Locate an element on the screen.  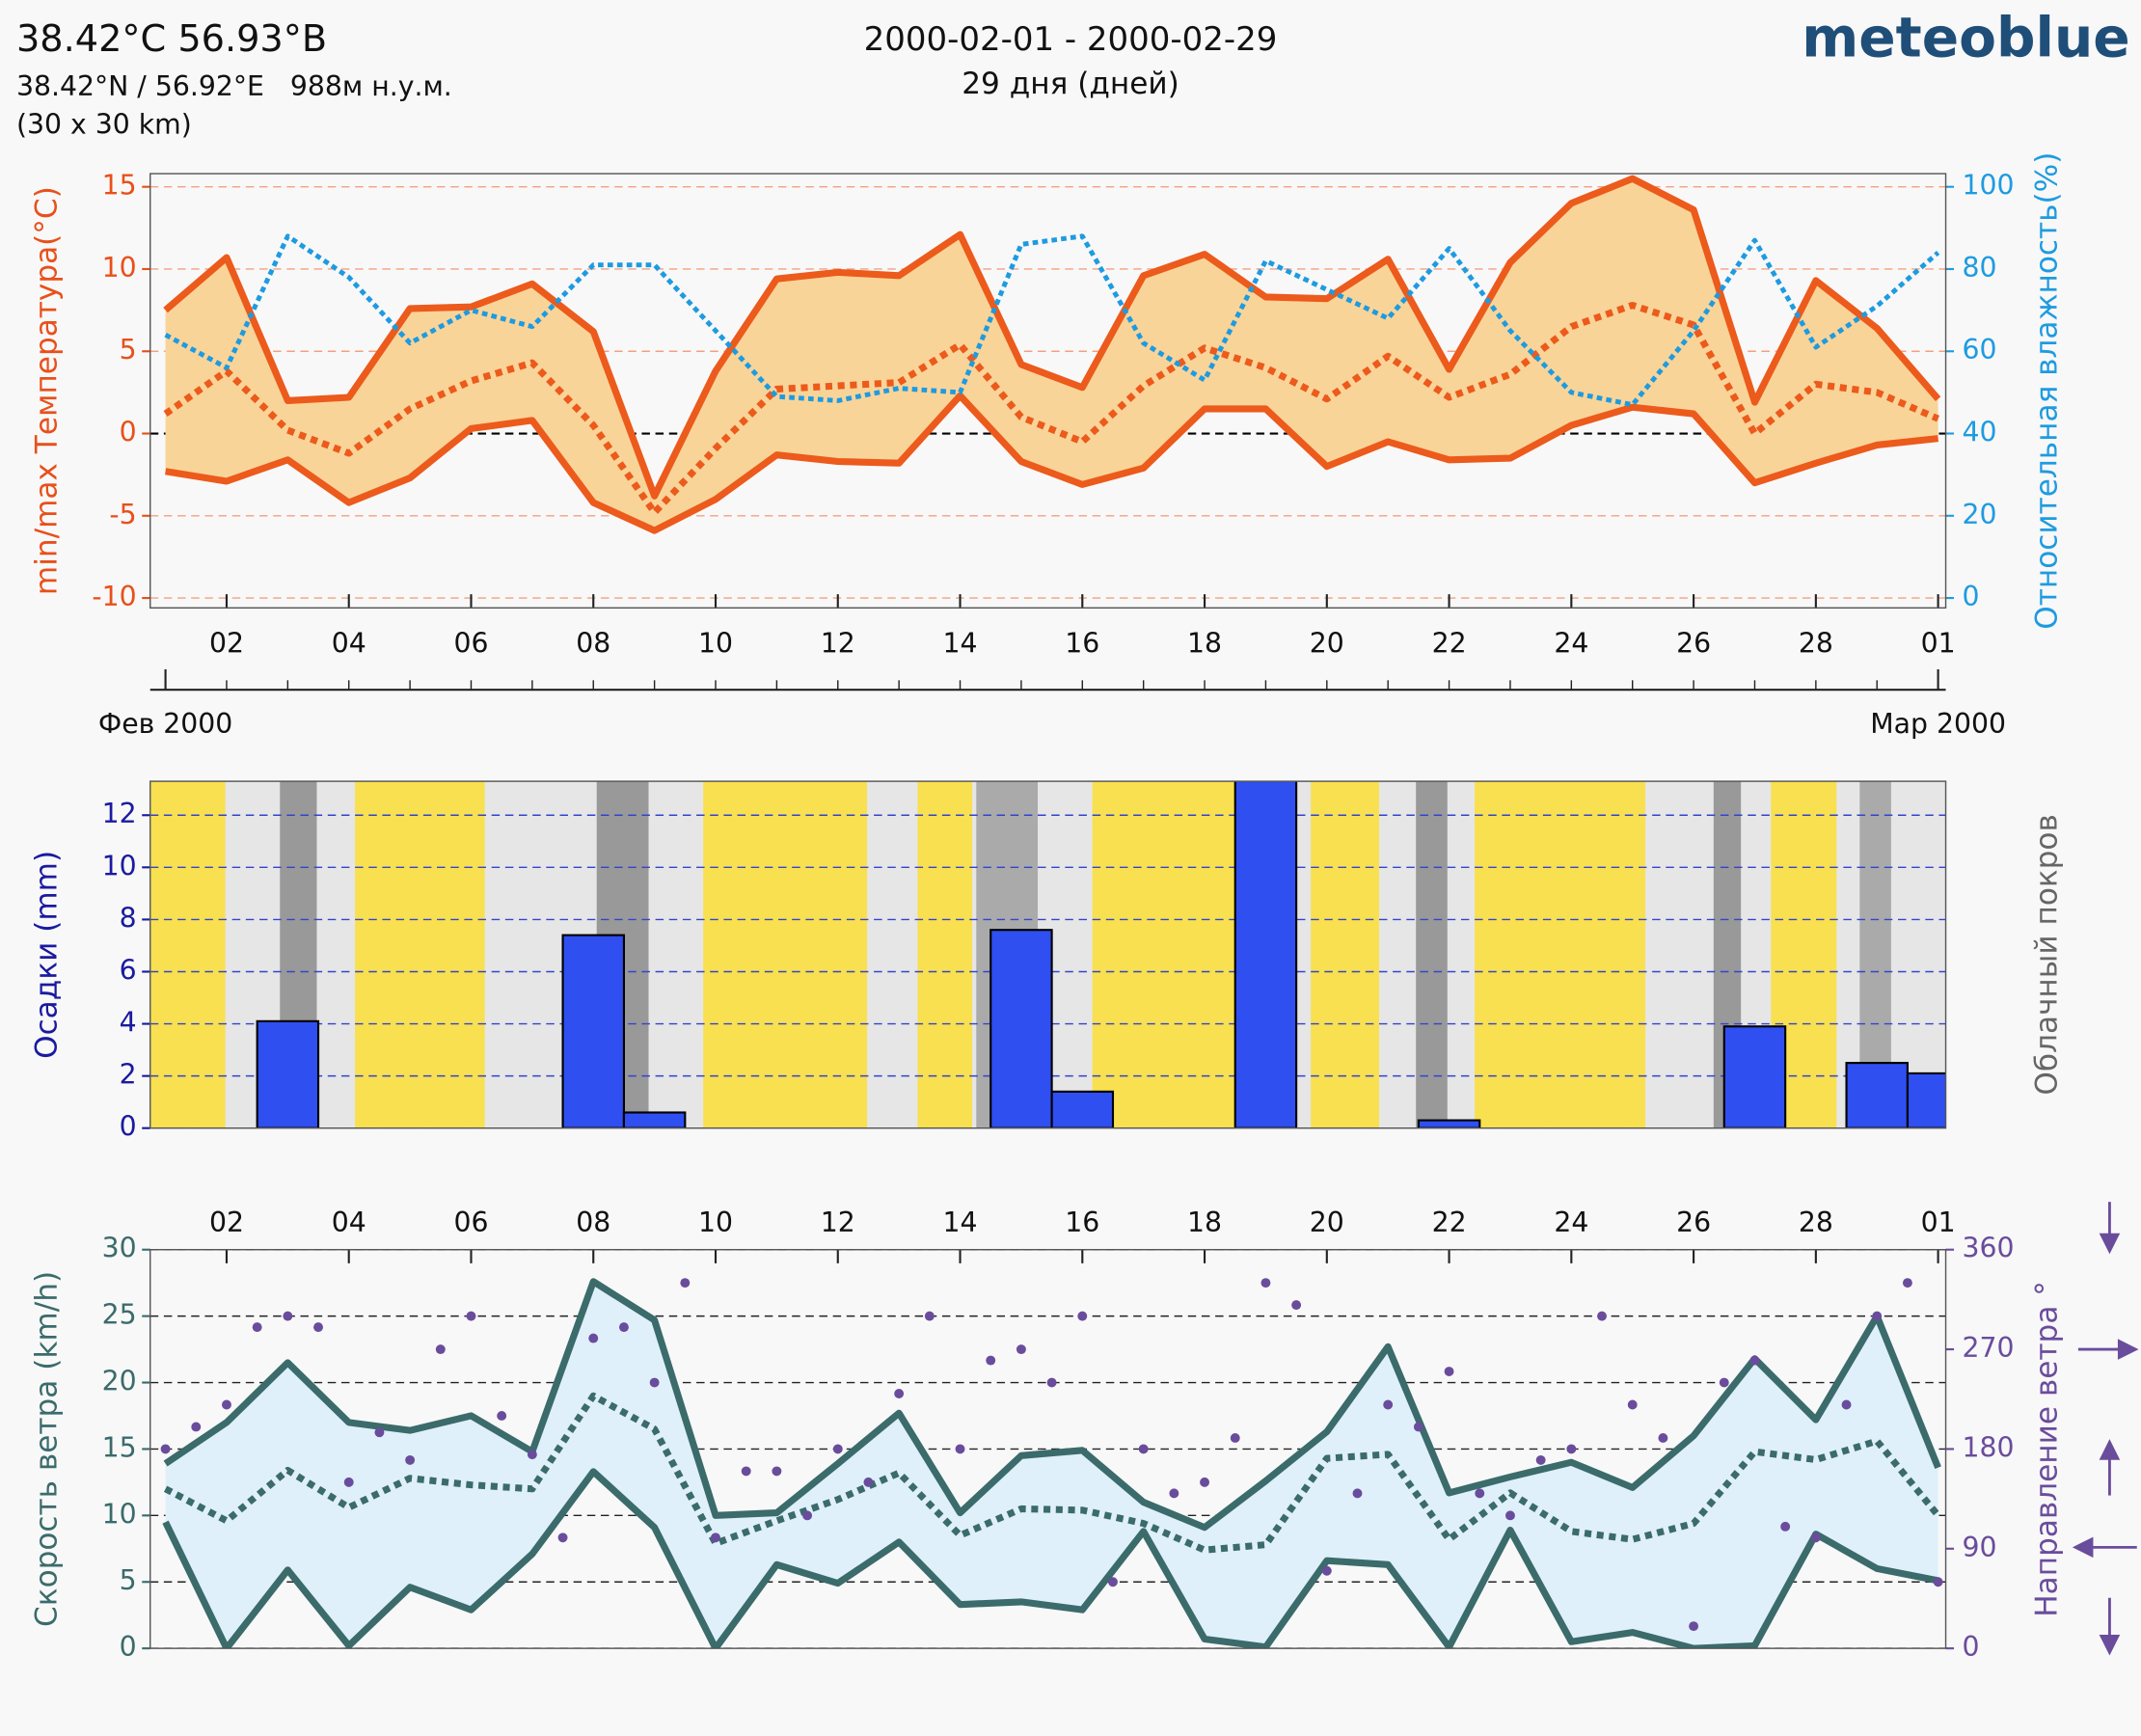
y2-tick-label: 360 is located at coordinates (1989, 1249).